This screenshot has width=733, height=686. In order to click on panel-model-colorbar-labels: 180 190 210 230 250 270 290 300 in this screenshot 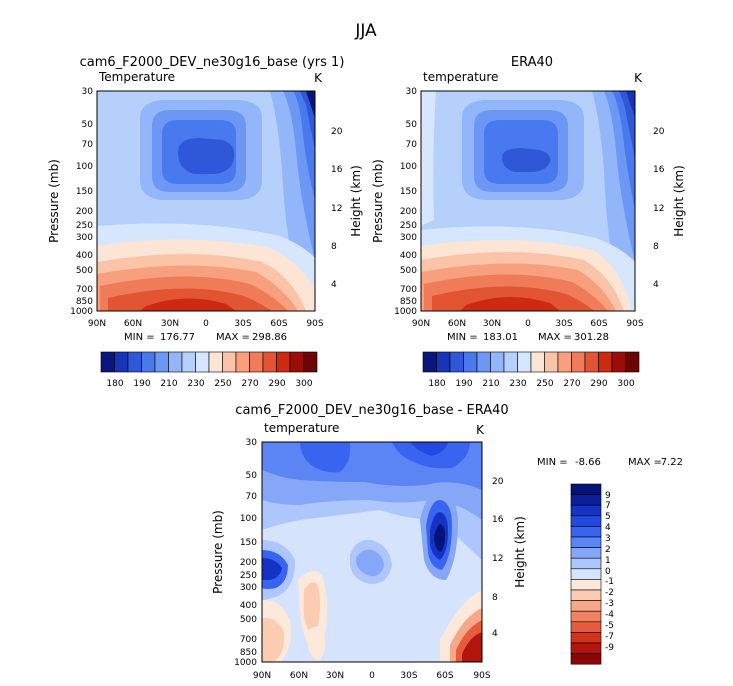, I will do `click(209, 384)`.